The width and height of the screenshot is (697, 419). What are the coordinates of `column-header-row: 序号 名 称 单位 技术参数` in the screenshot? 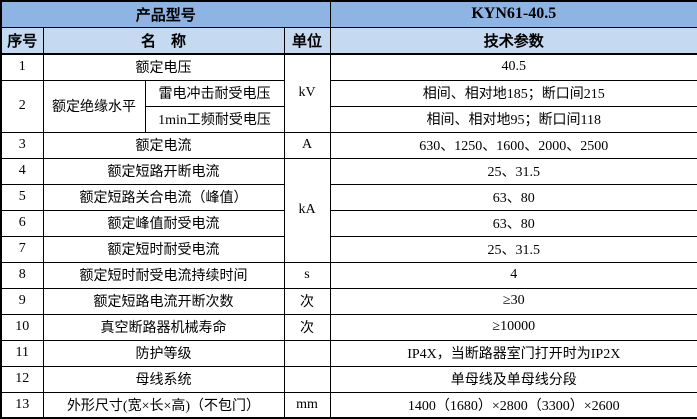 It's located at (348, 40).